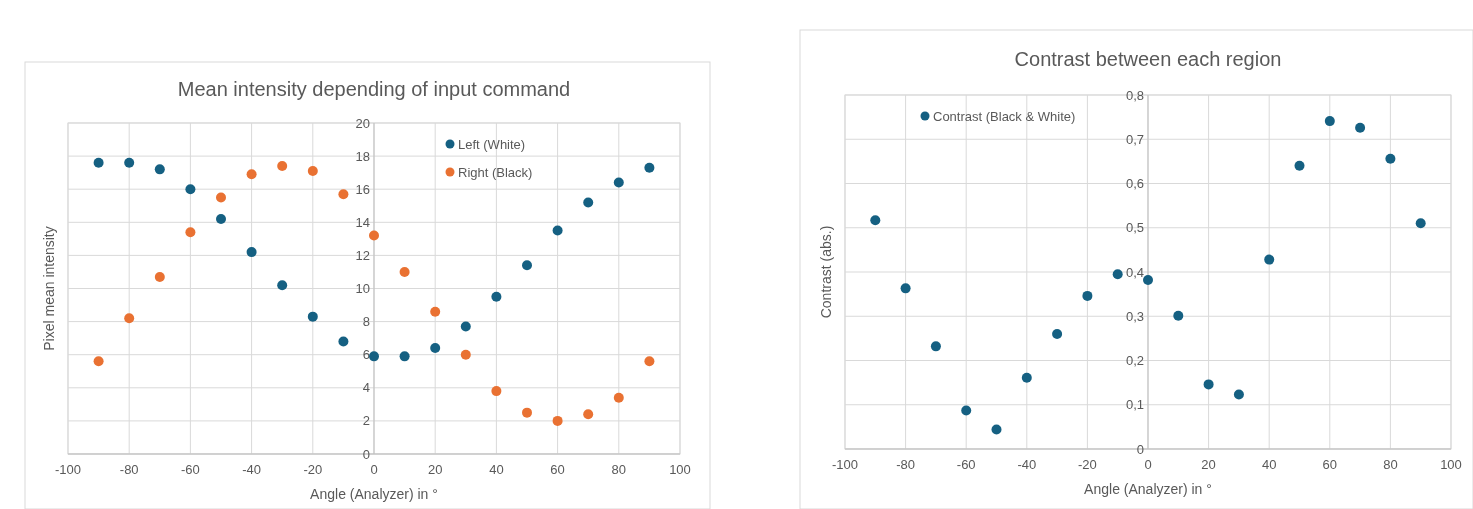  Describe the element at coordinates (1134, 228) in the screenshot. I see `y-tick-label: 0,5` at that location.